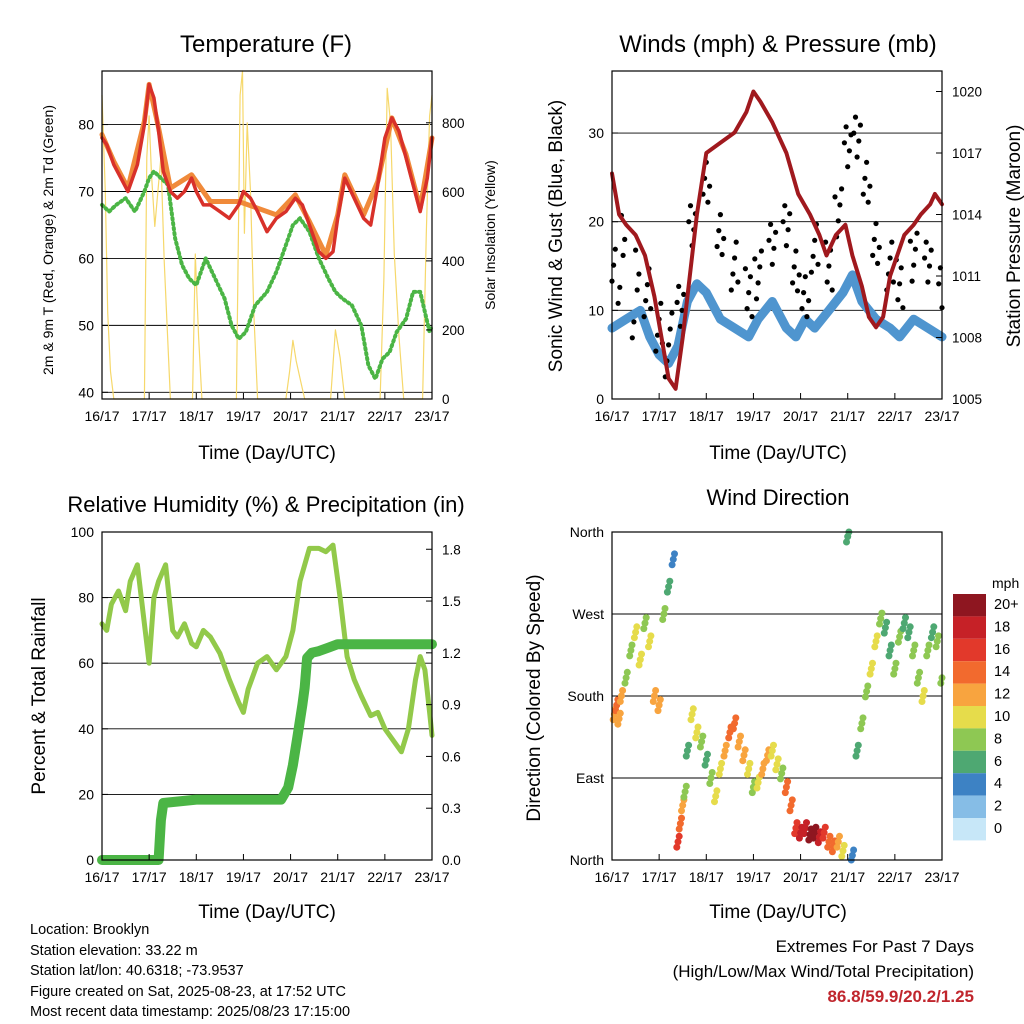 Image resolution: width=1024 pixels, height=1024 pixels. What do you see at coordinates (706, 877) in the screenshot?
I see `x-tick-label: 18/17` at bounding box center [706, 877].